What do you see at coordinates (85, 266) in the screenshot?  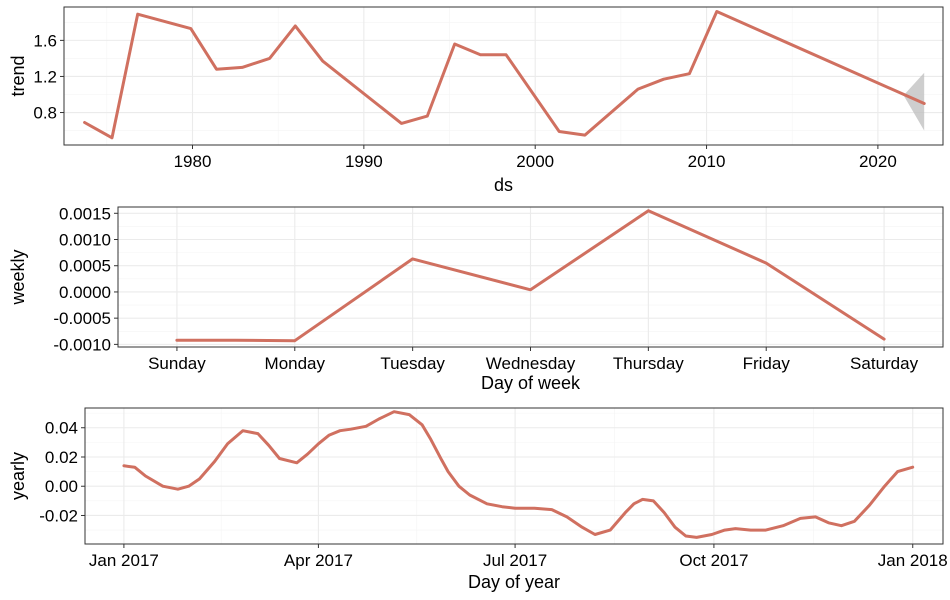 I see `weekly-y-tick-label: 0.0005` at bounding box center [85, 266].